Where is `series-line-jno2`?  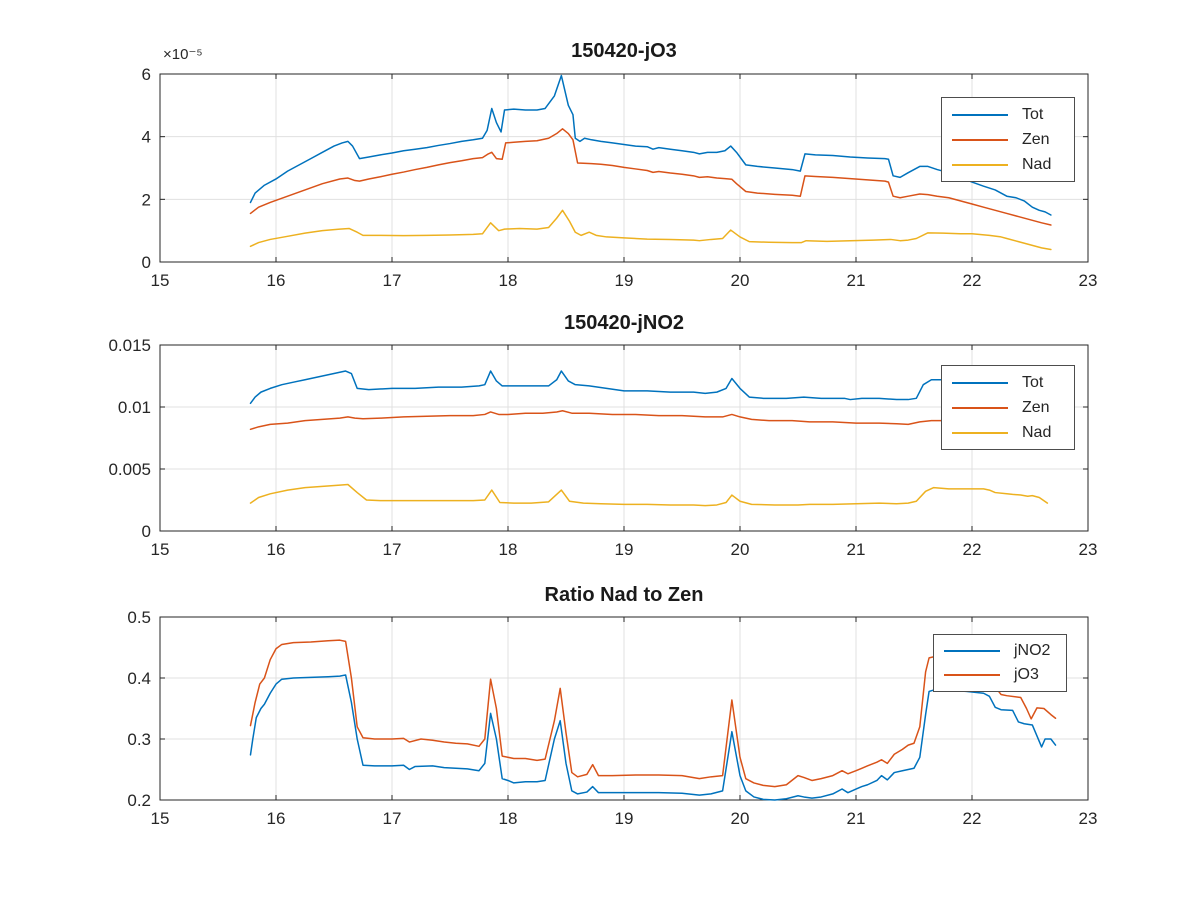
series-line-jno2 is located at coordinates (653, 737).